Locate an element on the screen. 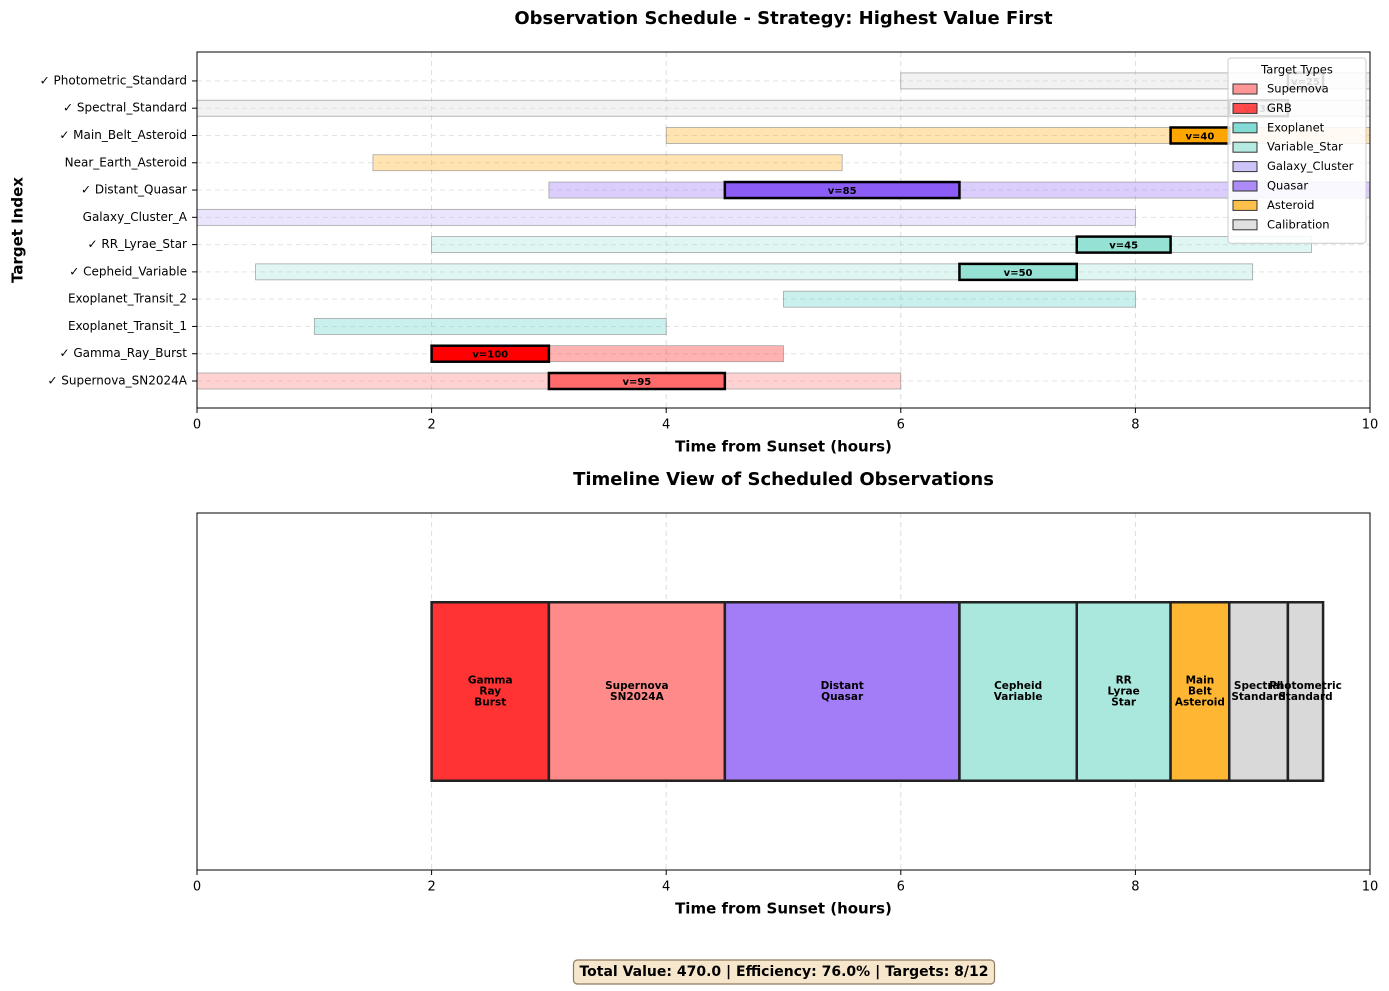 The width and height of the screenshot is (1389, 991). y-tick-label: ✓ Distant_Quasar is located at coordinates (134, 190).